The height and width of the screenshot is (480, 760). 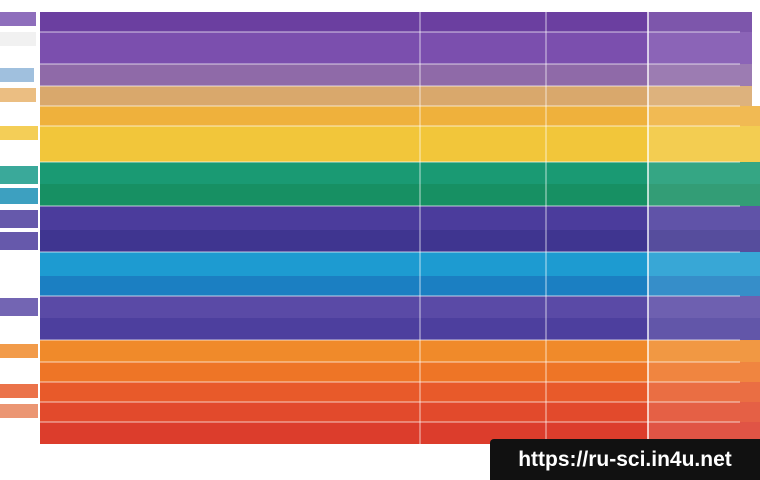 What do you see at coordinates (625, 459) in the screenshot?
I see `watermark: https://ru-sci.in4u.net` at bounding box center [625, 459].